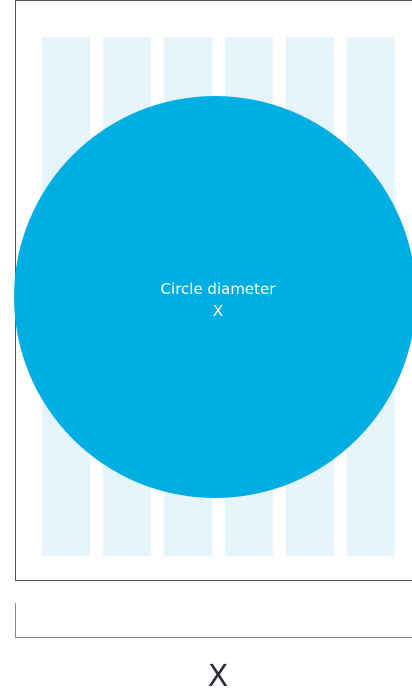  What do you see at coordinates (218, 311) in the screenshot?
I see `circle-symbol: X` at bounding box center [218, 311].